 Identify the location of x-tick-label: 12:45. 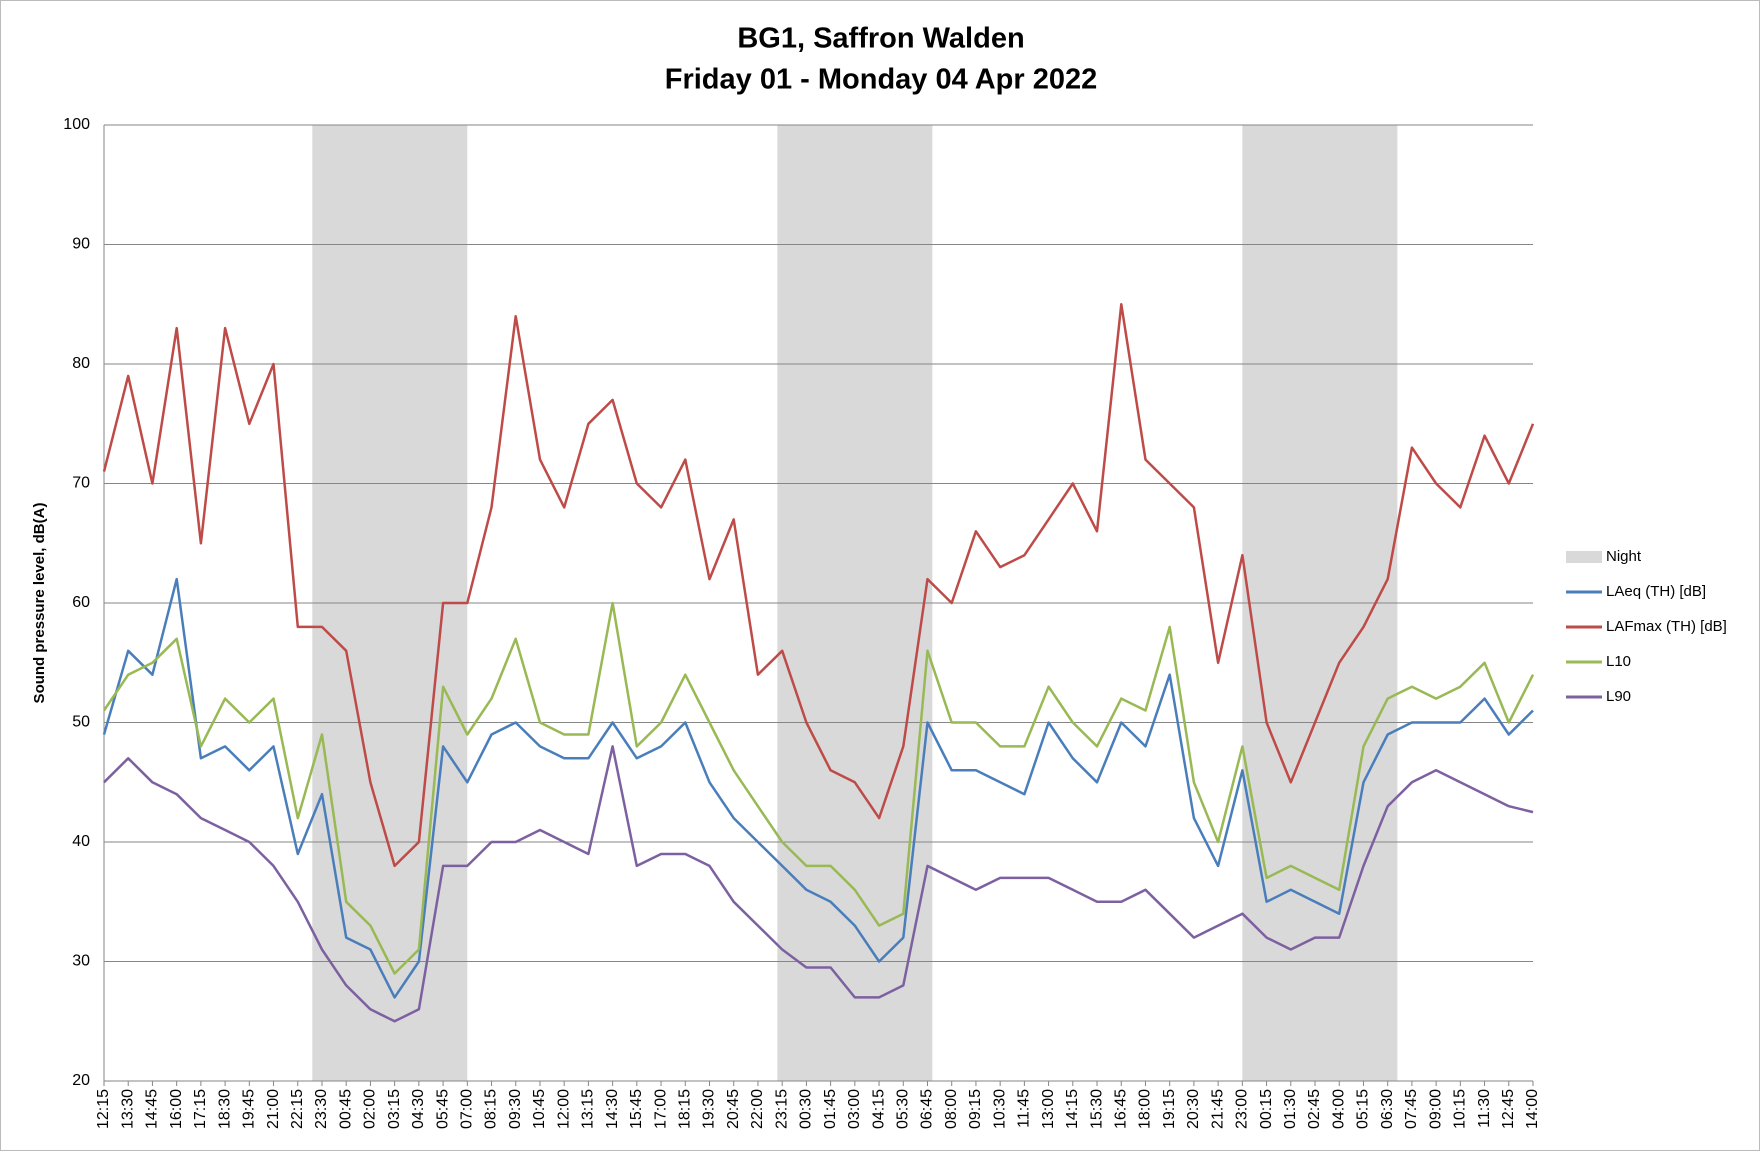
(1508, 1109).